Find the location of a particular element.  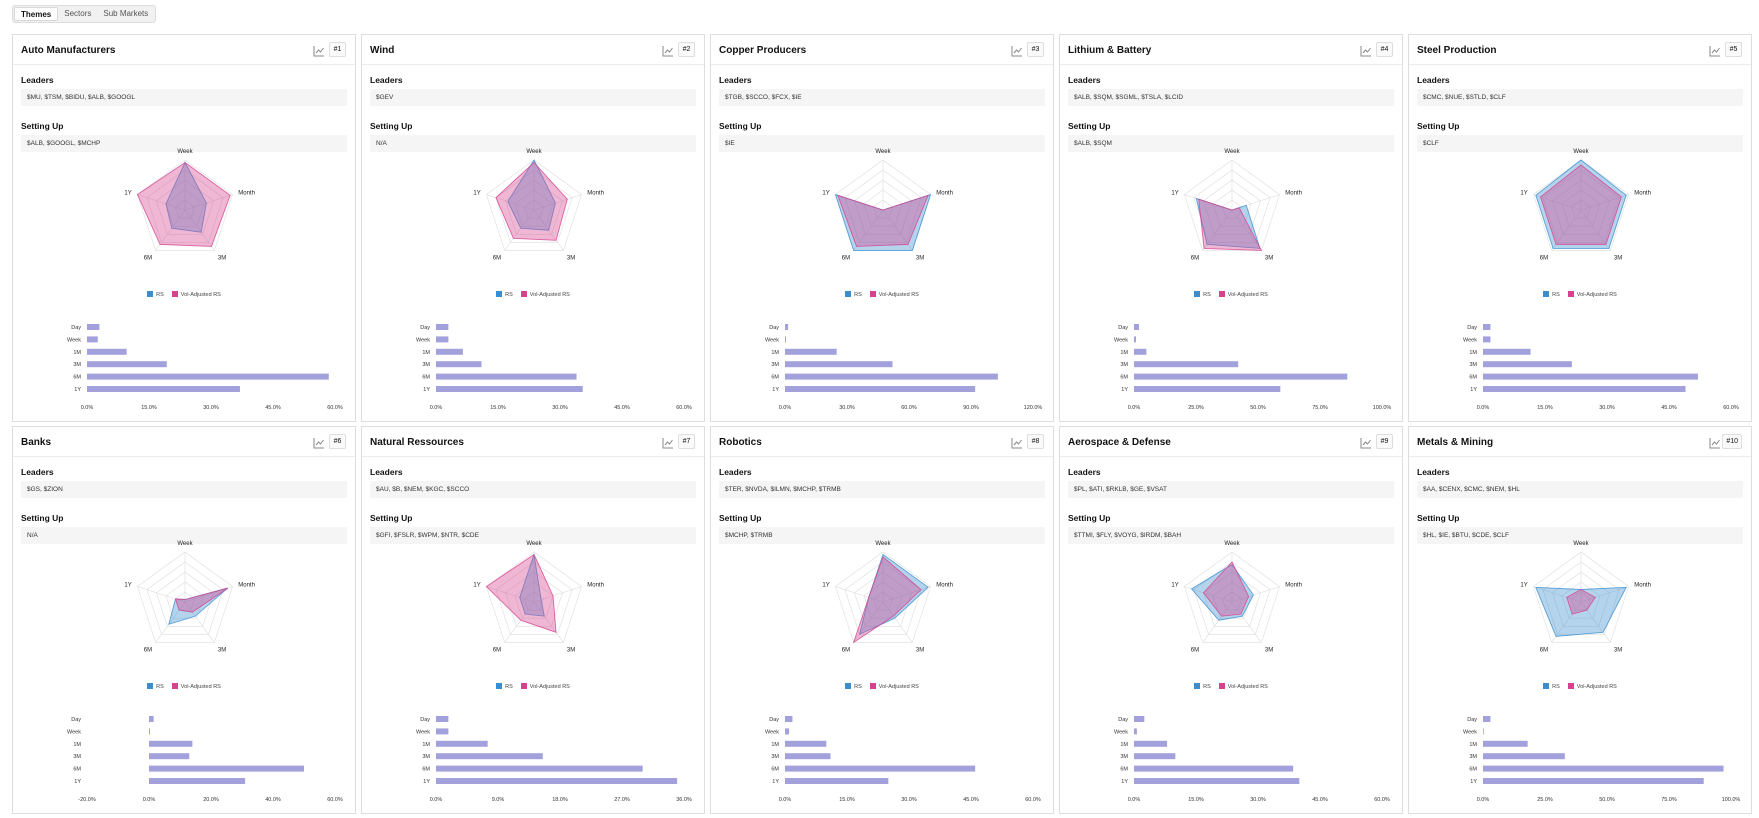

tab-sectors: Sectors is located at coordinates (78, 13).